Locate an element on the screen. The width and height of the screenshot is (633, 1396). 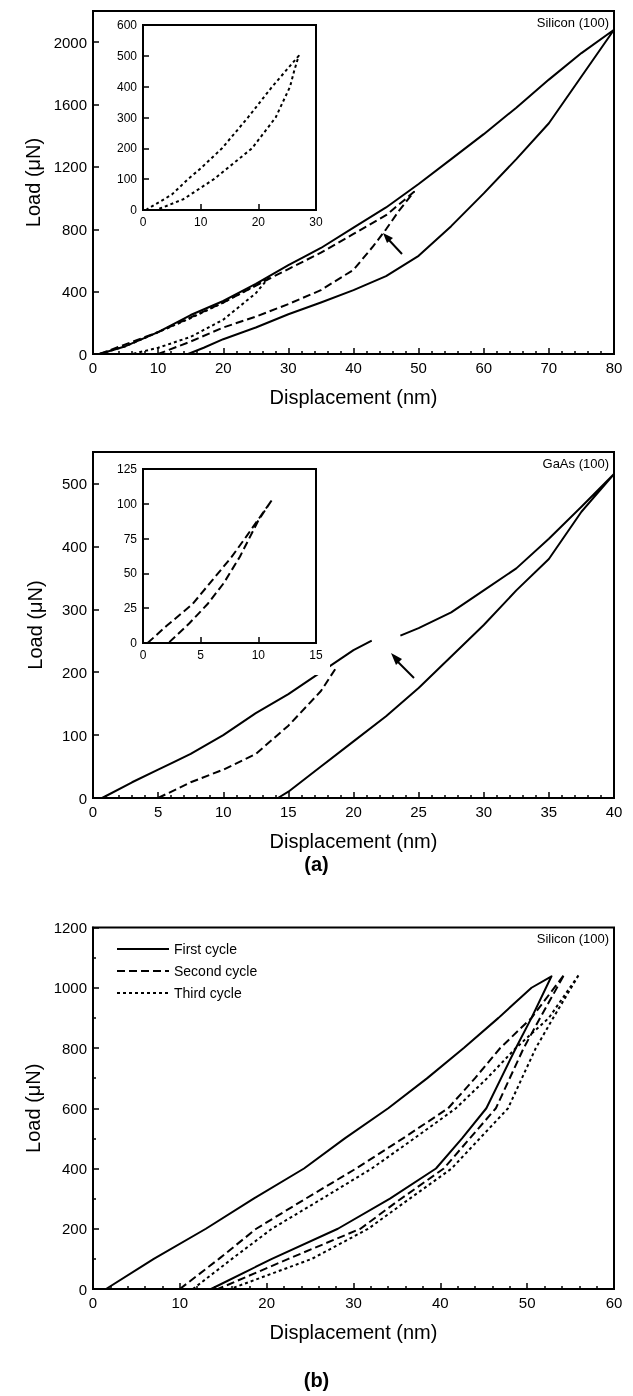
text: (b) is located at coordinates (316, 1380).